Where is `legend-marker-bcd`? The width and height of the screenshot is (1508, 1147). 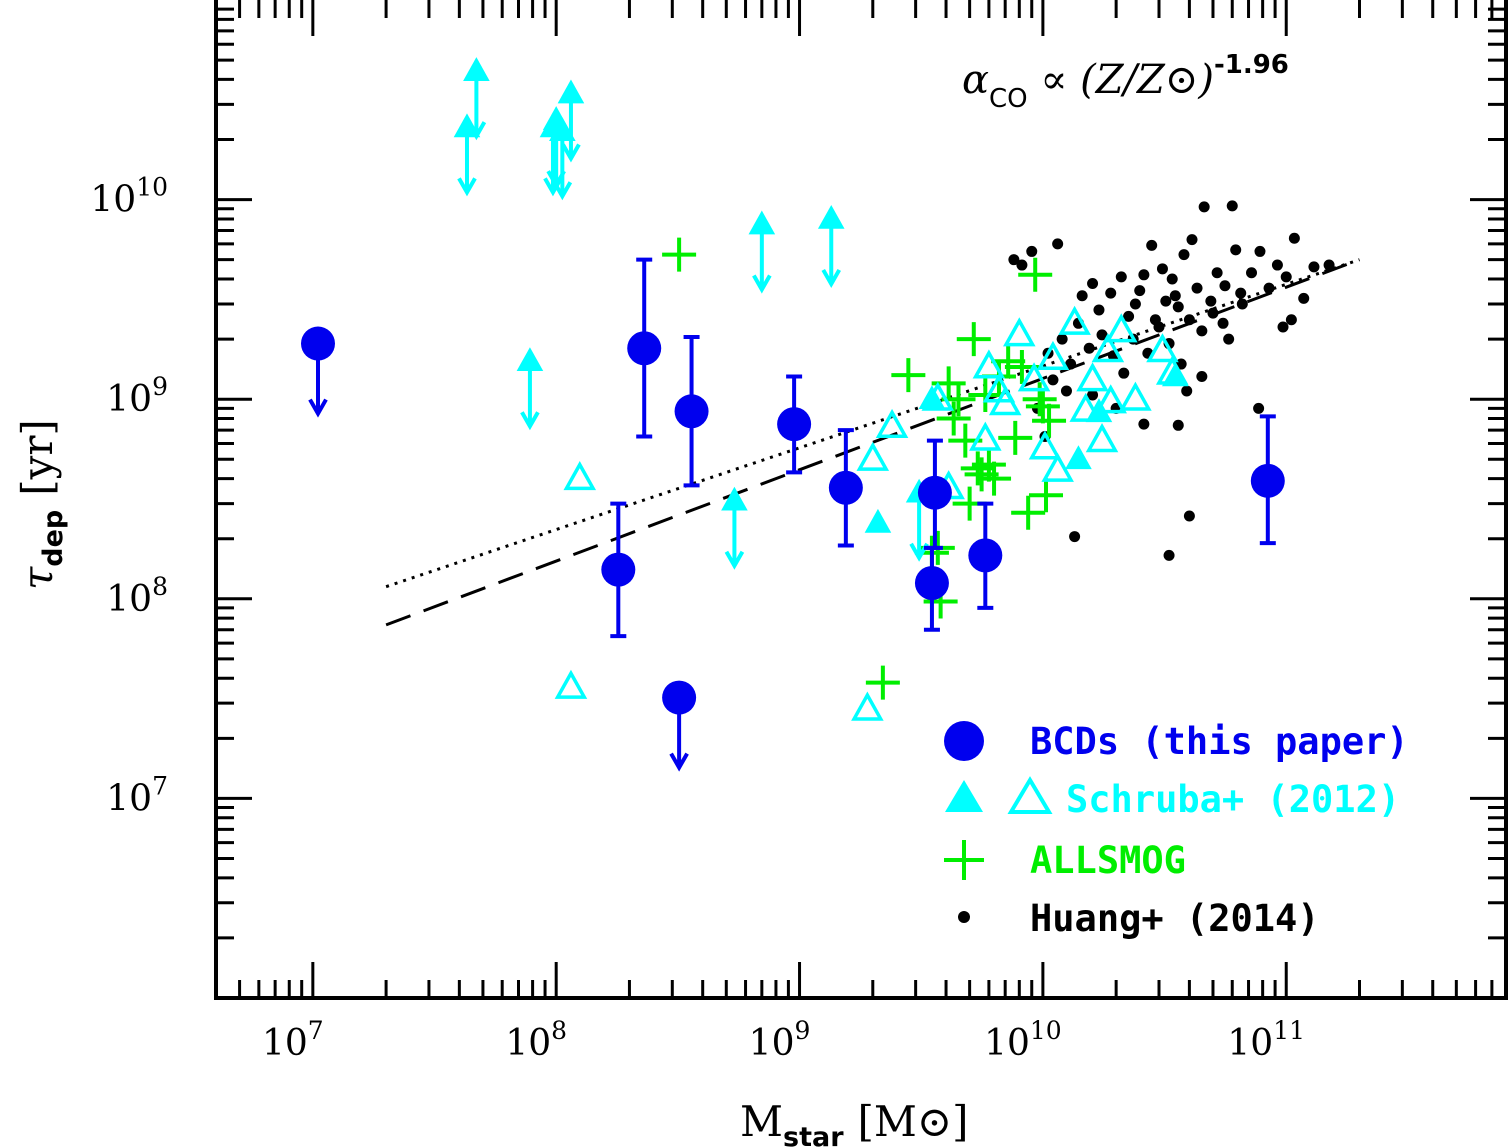 legend-marker-bcd is located at coordinates (964, 741).